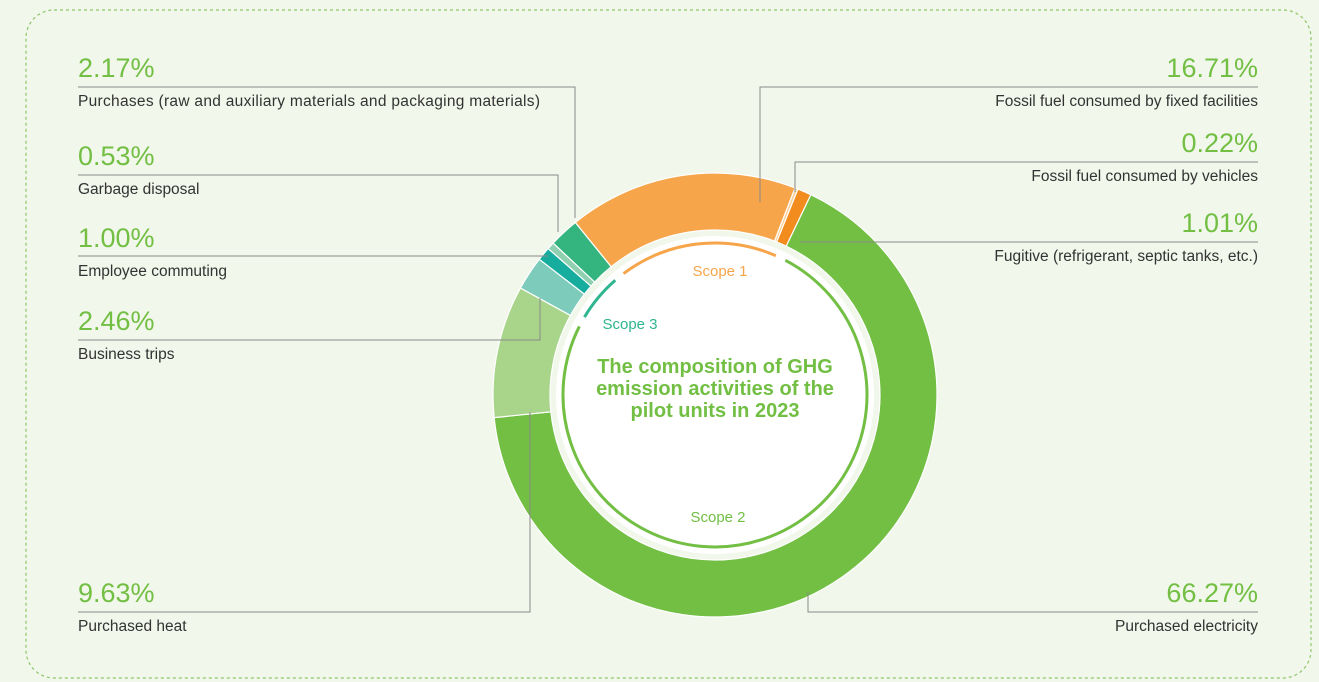 Image resolution: width=1319 pixels, height=682 pixels. I want to click on category-label: Fossil fuel consumed by fixed facilities, so click(1126, 101).